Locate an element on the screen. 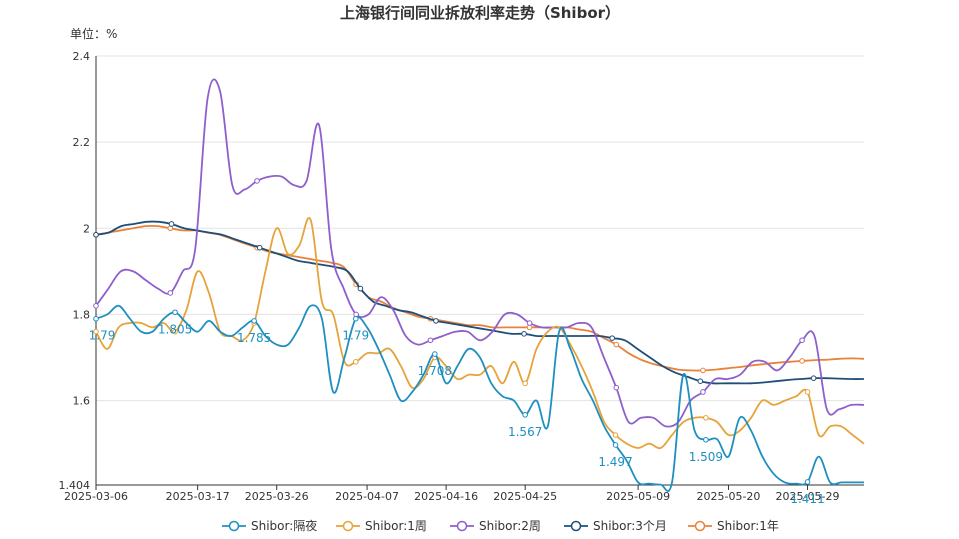 Image resolution: width=959 pixels, height=539 pixels. legend-item: Shibor:隔夜 is located at coordinates (269, 525).